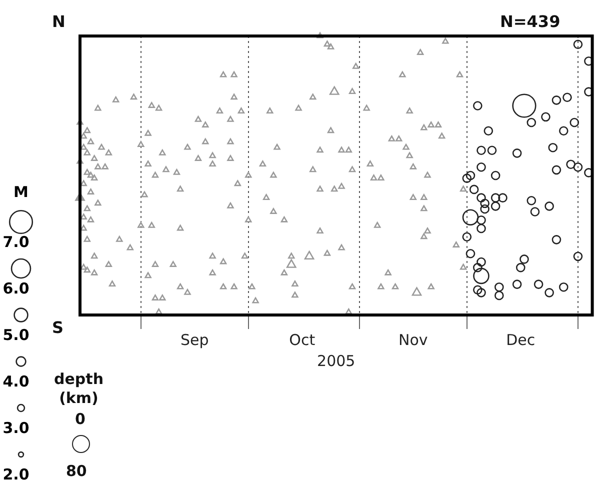 This screenshot has width=605, height=483. I want to click on text: 0, so click(80, 419).